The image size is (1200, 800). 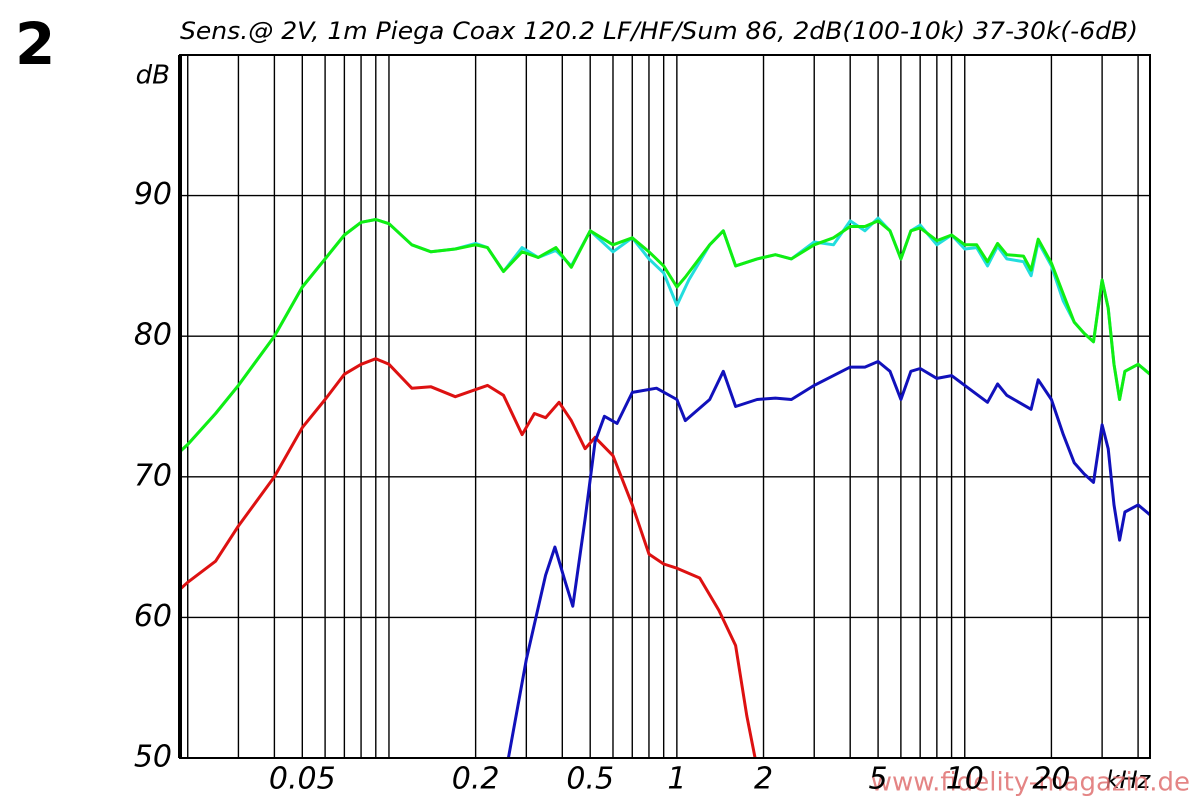 I want to click on x-tick-label: 2, so click(x=763, y=779).